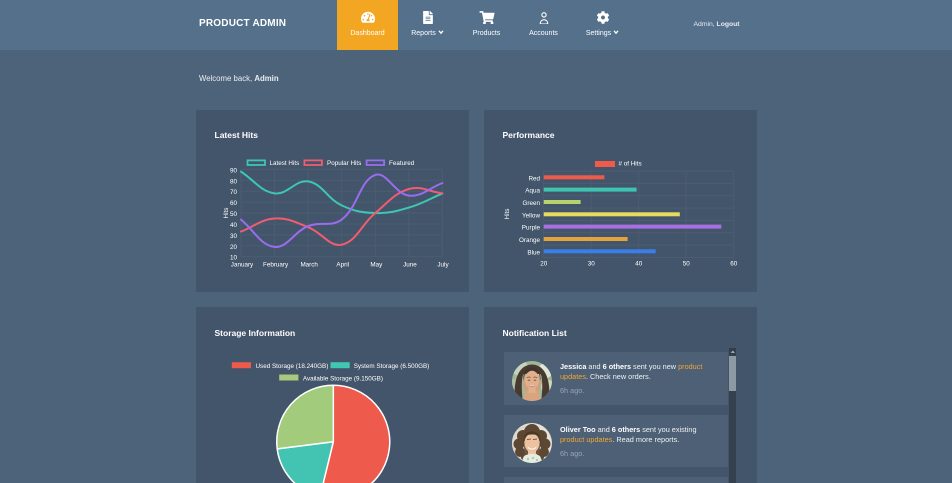  Describe the element at coordinates (234, 170) in the screenshot. I see `svg-text: 90` at that location.